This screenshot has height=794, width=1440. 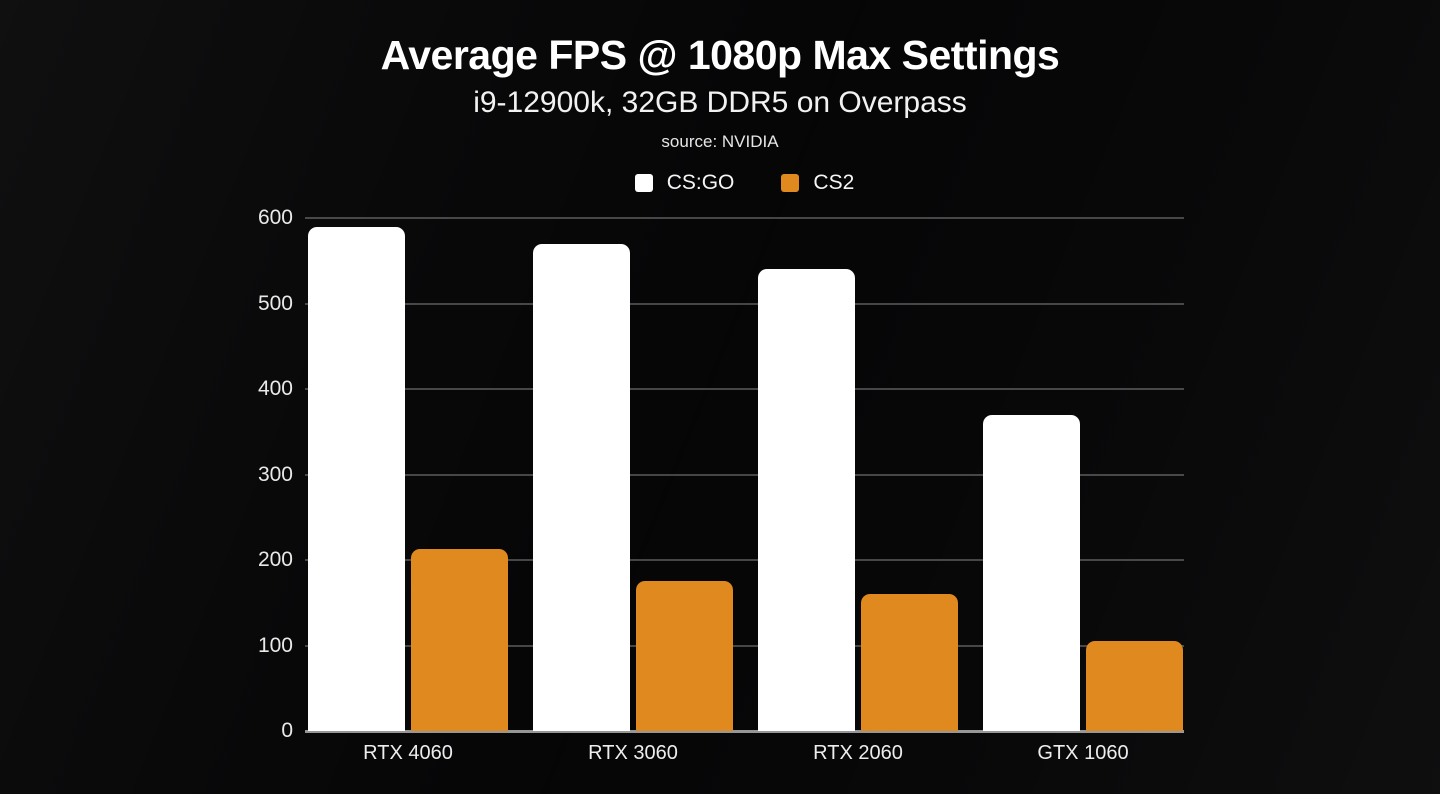 What do you see at coordinates (806, 500) in the screenshot?
I see `bar-csgo-rtx-2060` at bounding box center [806, 500].